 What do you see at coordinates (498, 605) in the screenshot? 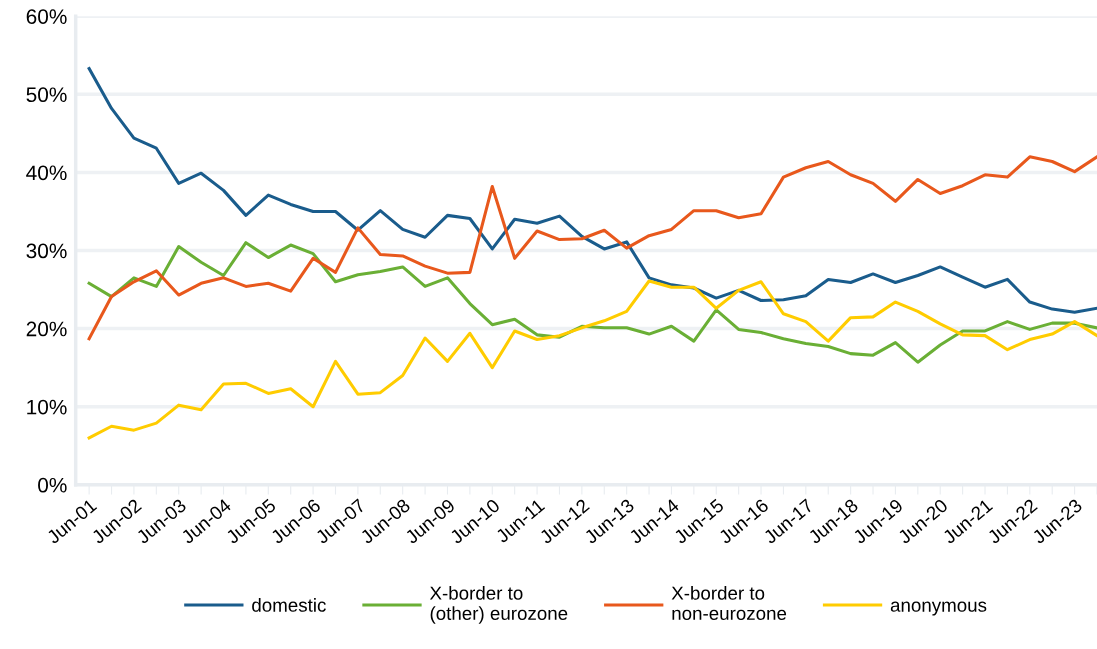
I see `legend-label: X-border to (other) eurozone` at bounding box center [498, 605].